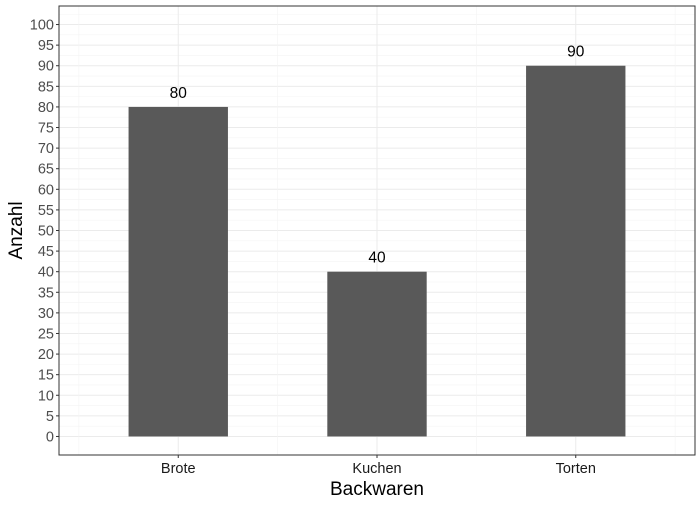 Image resolution: width=700 pixels, height=505 pixels. What do you see at coordinates (46, 252) in the screenshot?
I see `y-tick-label: 45` at bounding box center [46, 252].